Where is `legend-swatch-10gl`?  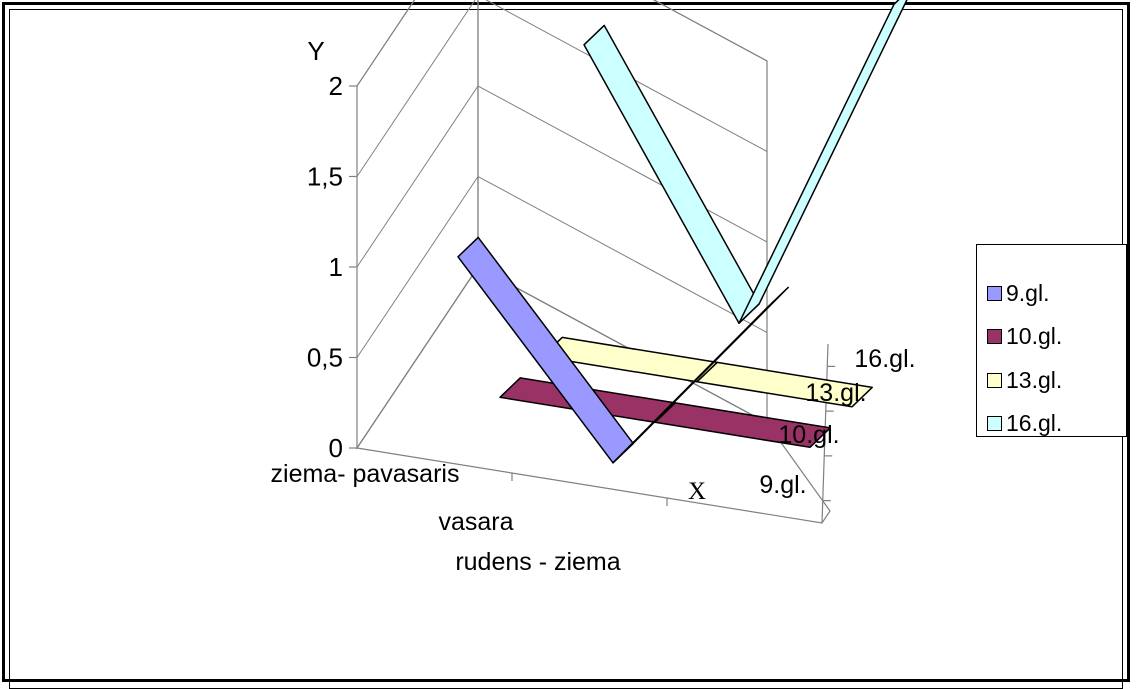 legend-swatch-10gl is located at coordinates (994, 336).